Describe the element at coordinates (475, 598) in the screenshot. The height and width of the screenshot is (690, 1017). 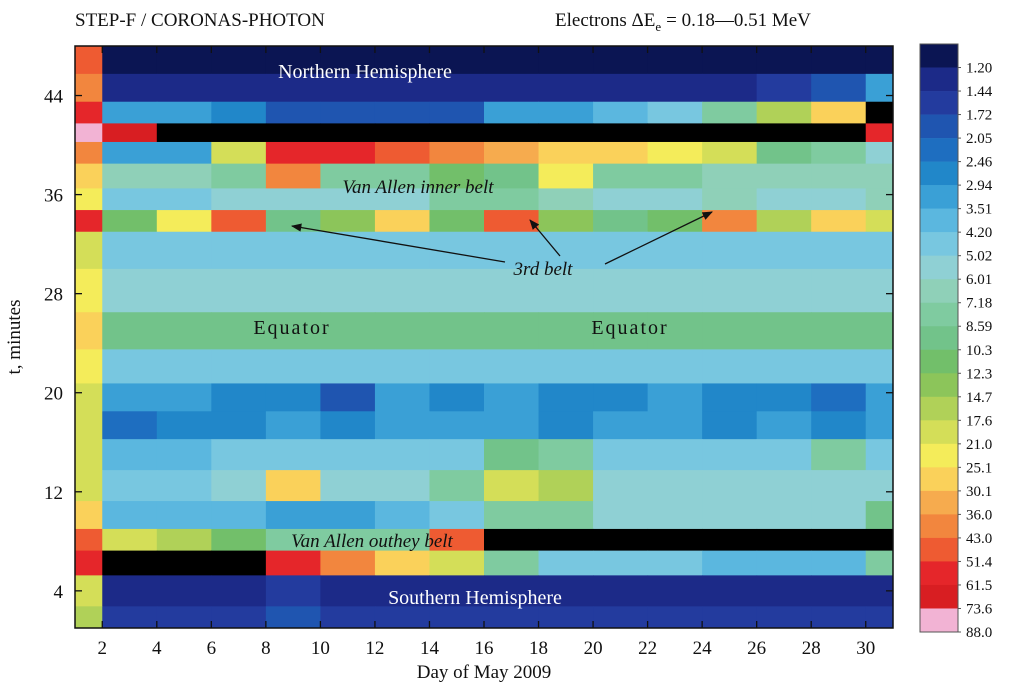
I see `annotation: Southern Hemisphere` at that location.